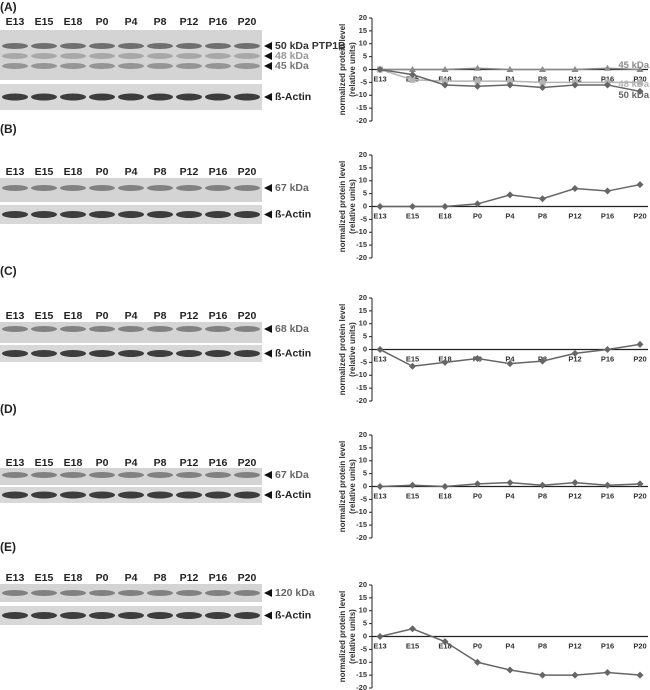  I want to click on x-tick-label: P4, so click(510, 358).